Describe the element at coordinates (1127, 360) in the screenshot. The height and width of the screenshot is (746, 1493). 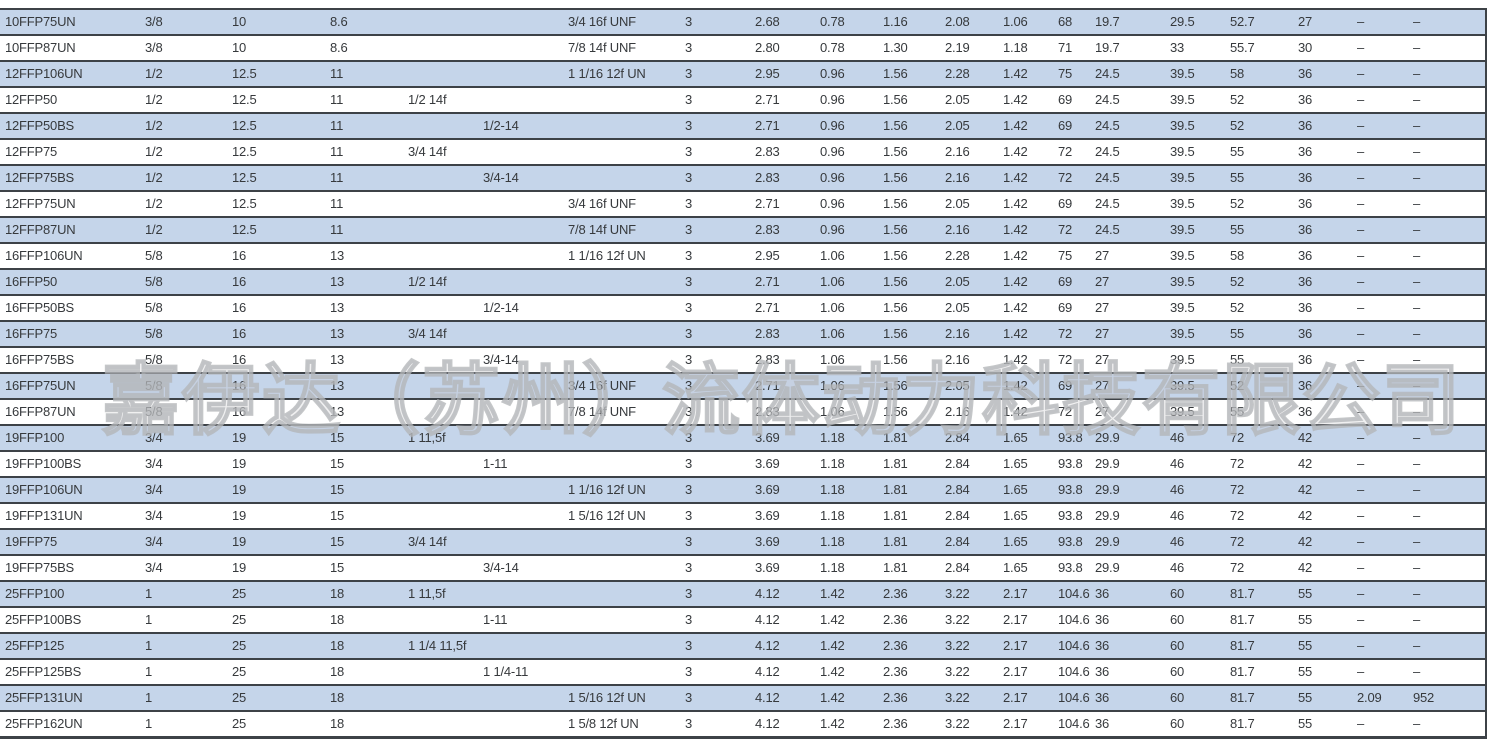
I see `table-cell: 27` at that location.